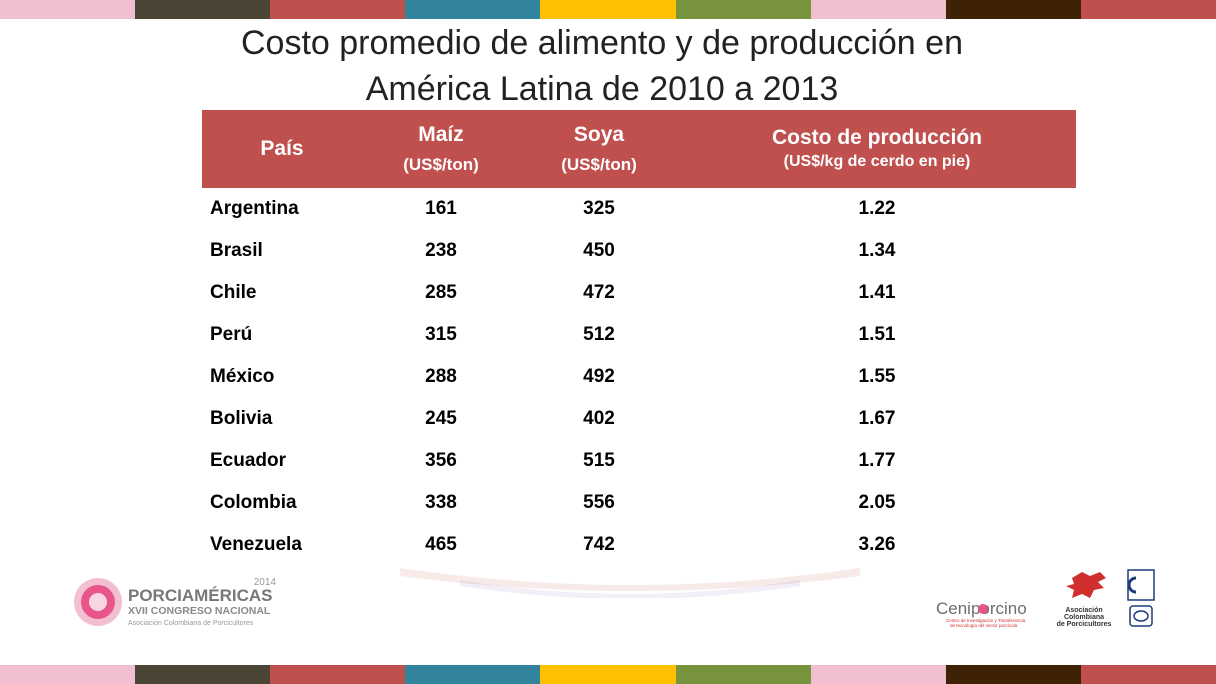  I want to click on table-row: México 288 492 1.55, so click(639, 377).